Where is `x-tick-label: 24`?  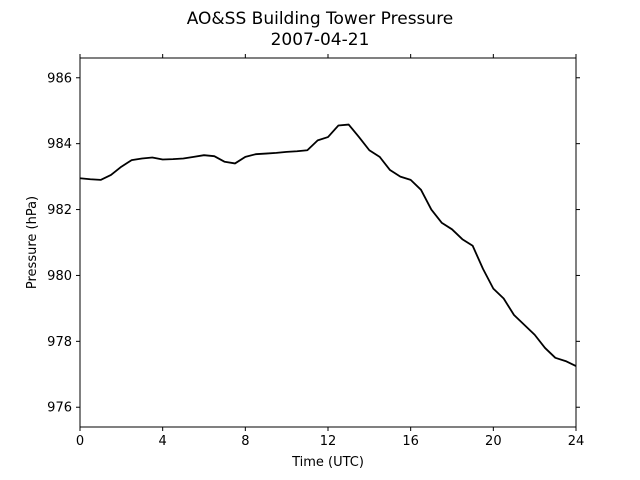 x-tick-label: 24 is located at coordinates (576, 441).